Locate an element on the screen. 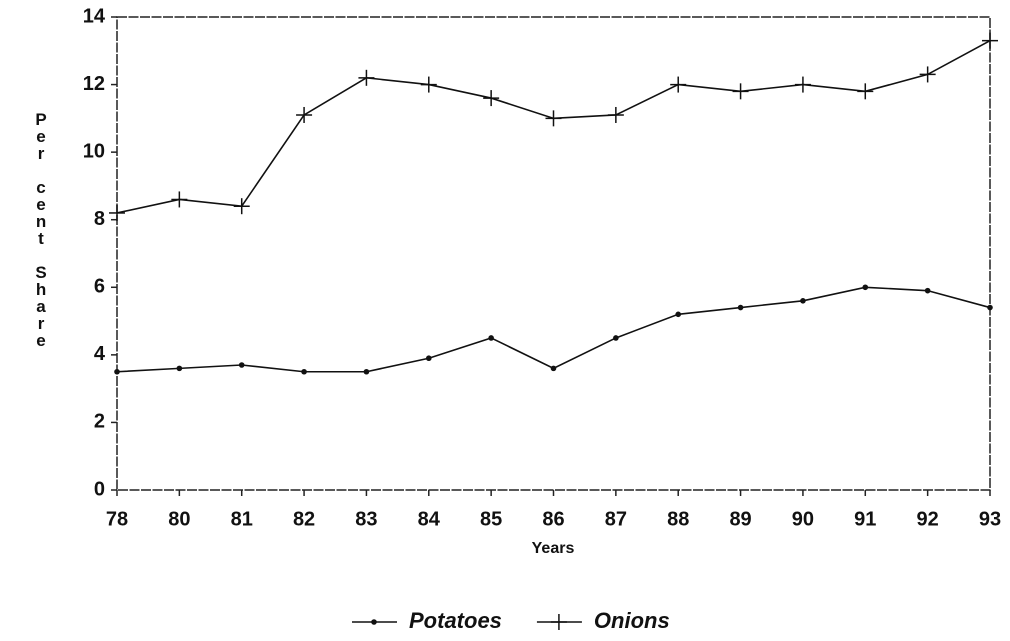 The height and width of the screenshot is (641, 1010). y-axis-label: Per cent Share is located at coordinates (41, 229).